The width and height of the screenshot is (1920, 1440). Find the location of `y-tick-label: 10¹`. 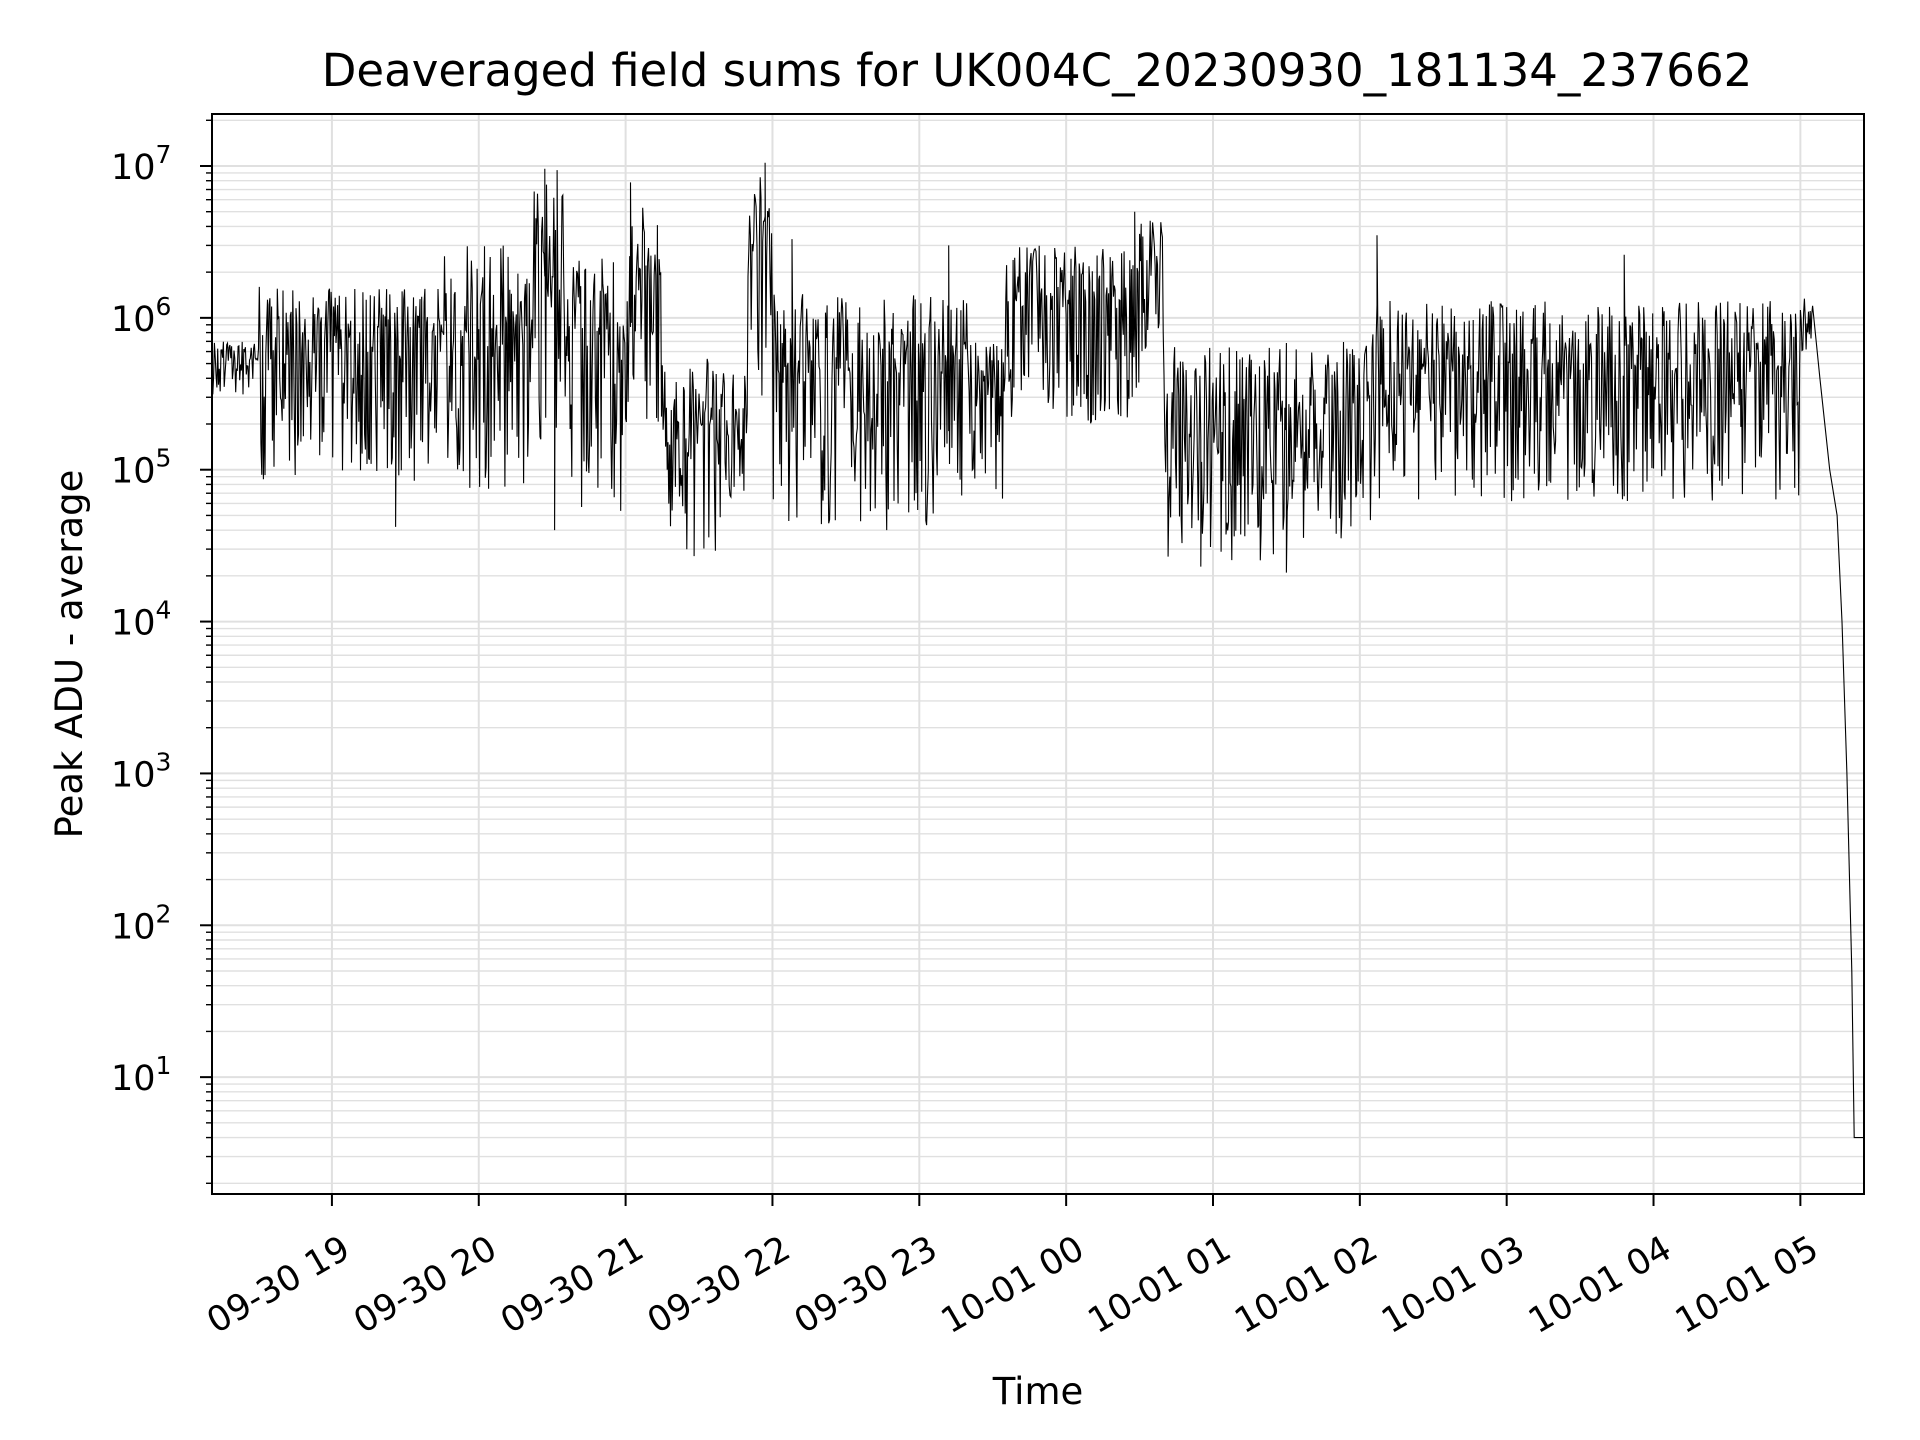

y-tick-label: 10¹ is located at coordinates (141, 1075).